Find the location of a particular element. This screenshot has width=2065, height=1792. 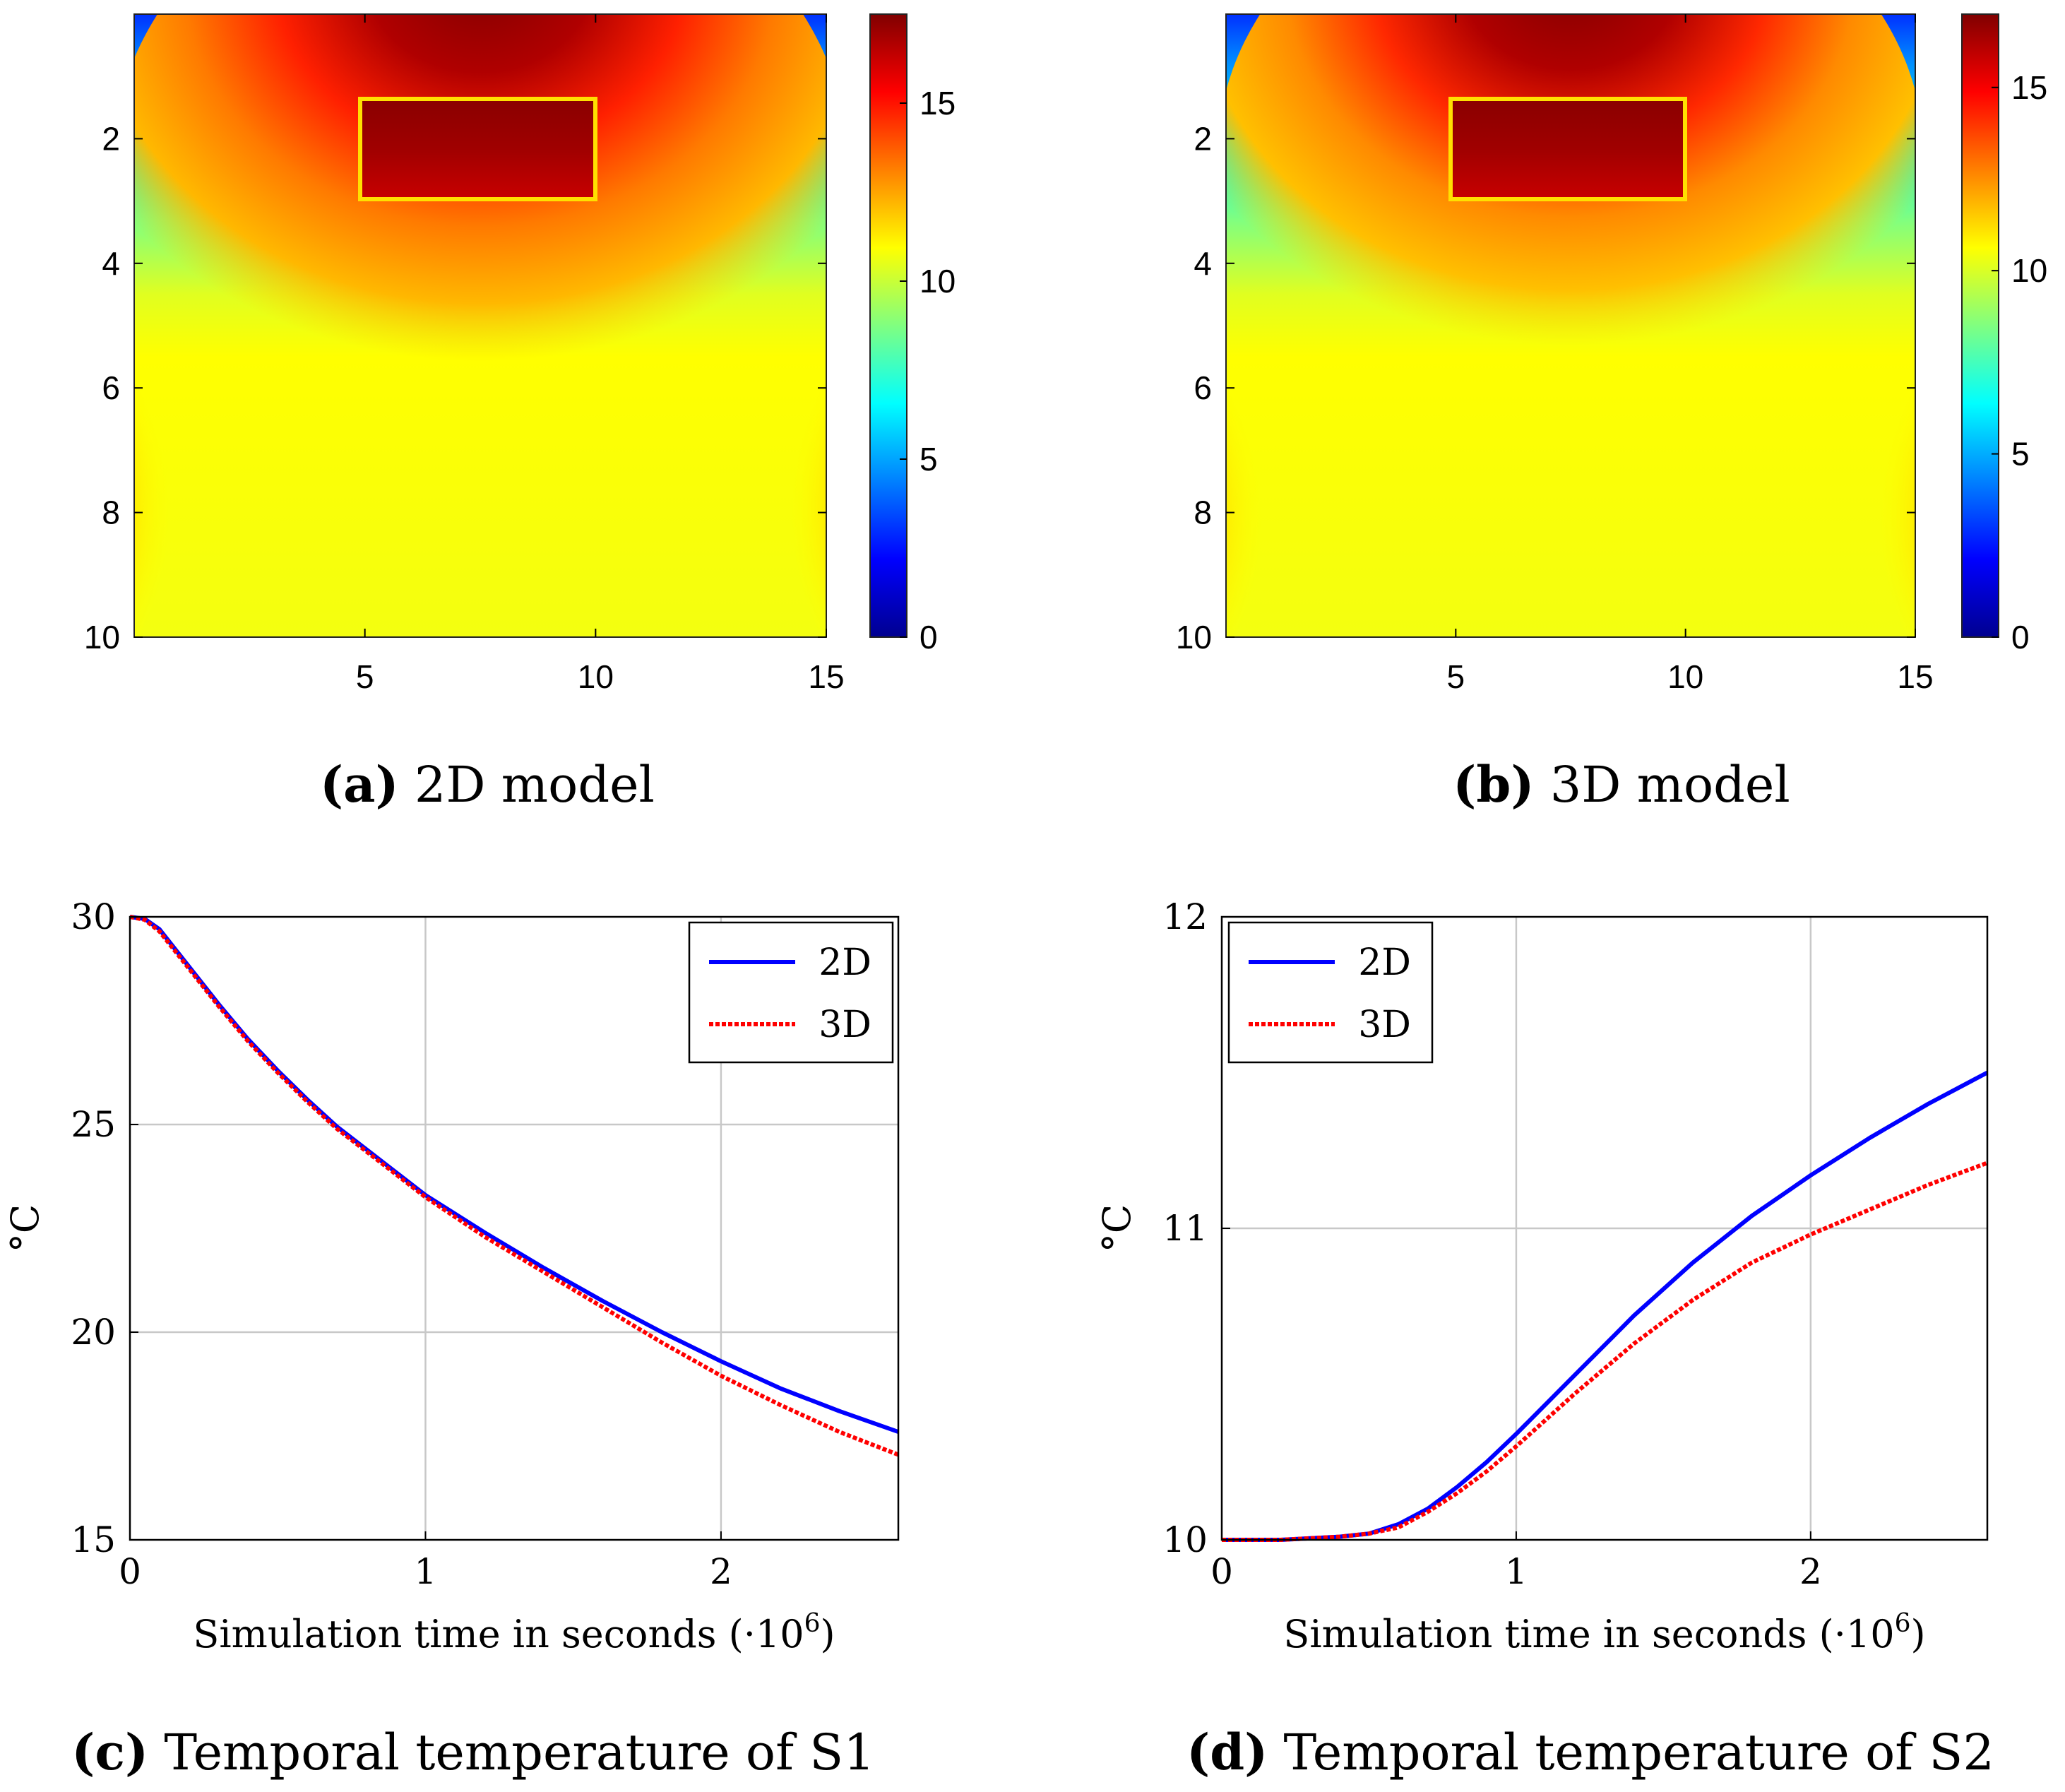

series-line-2d is located at coordinates (1605, 1306).